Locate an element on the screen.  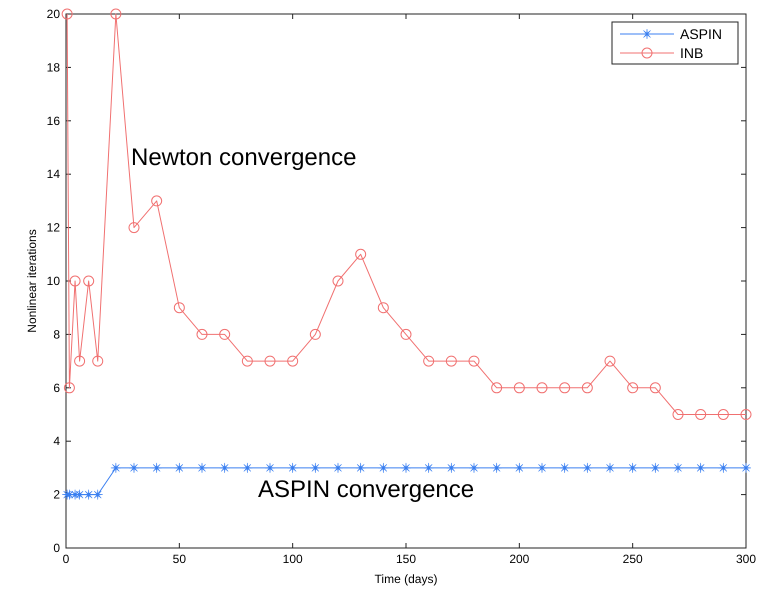
y-tick-label: 0 is located at coordinates (56, 548).